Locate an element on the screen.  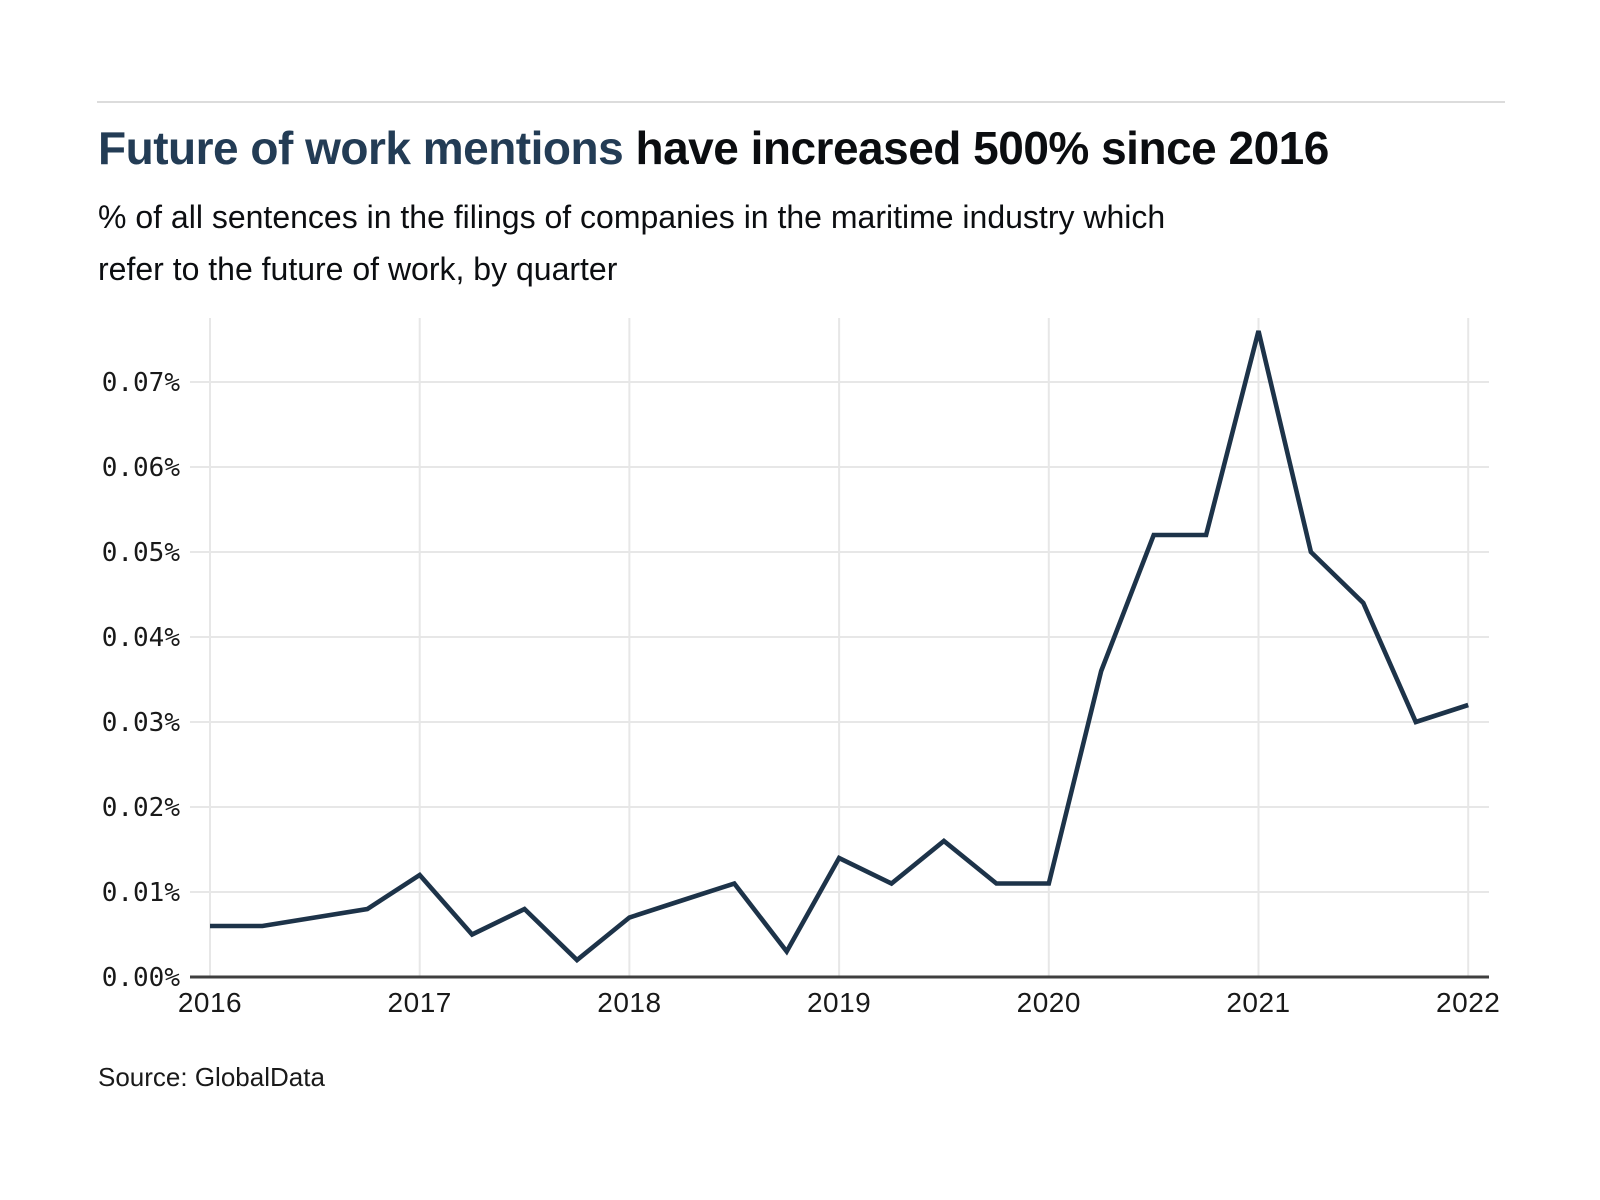
y-tick-label: 0.06% is located at coordinates (141, 468).